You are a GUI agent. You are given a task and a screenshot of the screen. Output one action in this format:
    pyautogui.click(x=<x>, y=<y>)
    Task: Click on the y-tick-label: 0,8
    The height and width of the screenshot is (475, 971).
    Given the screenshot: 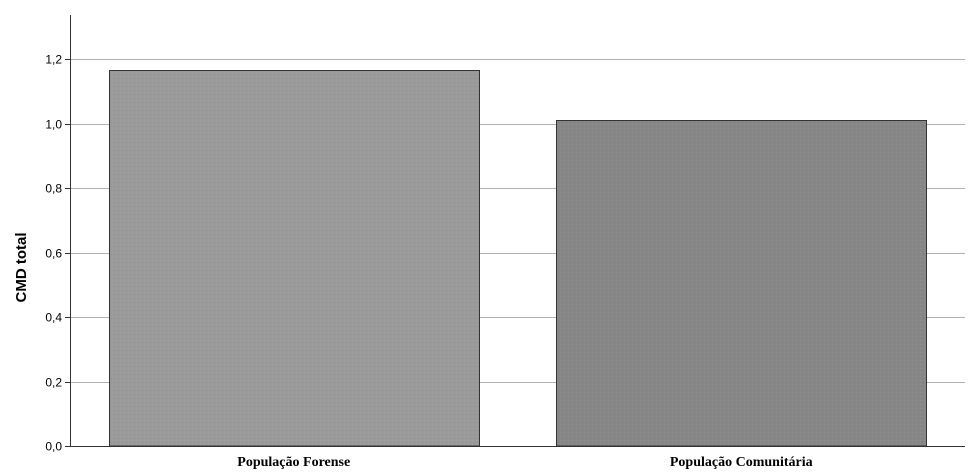 What is the action you would take?
    pyautogui.click(x=53, y=189)
    